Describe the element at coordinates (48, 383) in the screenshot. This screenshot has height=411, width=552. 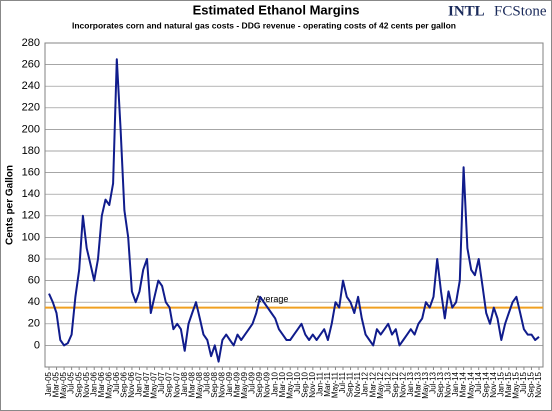
I see `x-tick-label: Jan-05` at that location.